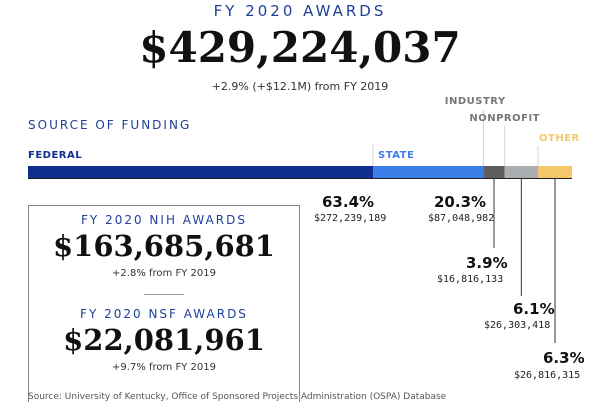  I want to click on pct-label-other: 6.3%, so click(564, 358).